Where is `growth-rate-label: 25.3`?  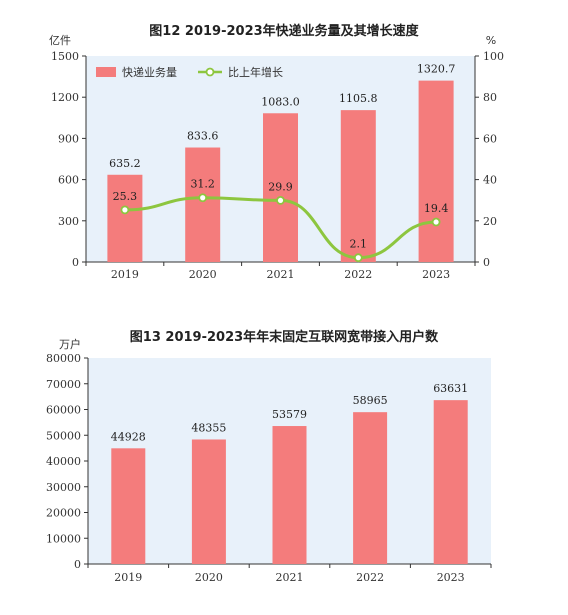 growth-rate-label: 25.3 is located at coordinates (125, 196).